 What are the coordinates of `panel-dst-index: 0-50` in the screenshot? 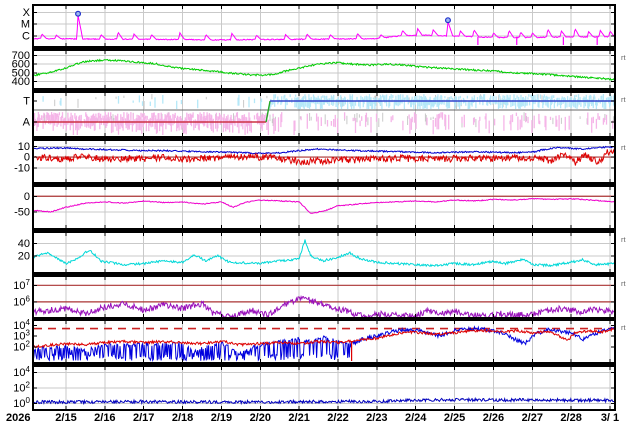 It's located at (315, 207).